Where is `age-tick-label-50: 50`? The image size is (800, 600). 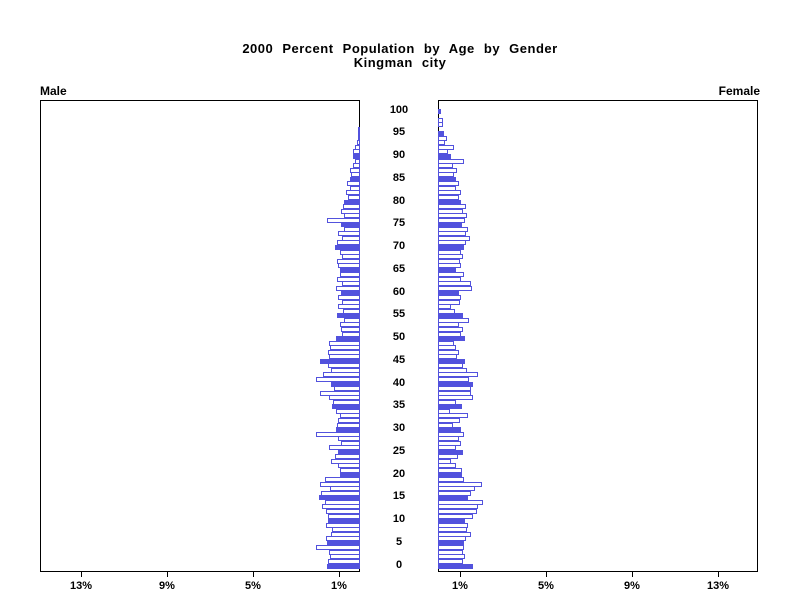 age-tick-label-50: 50 is located at coordinates (399, 337).